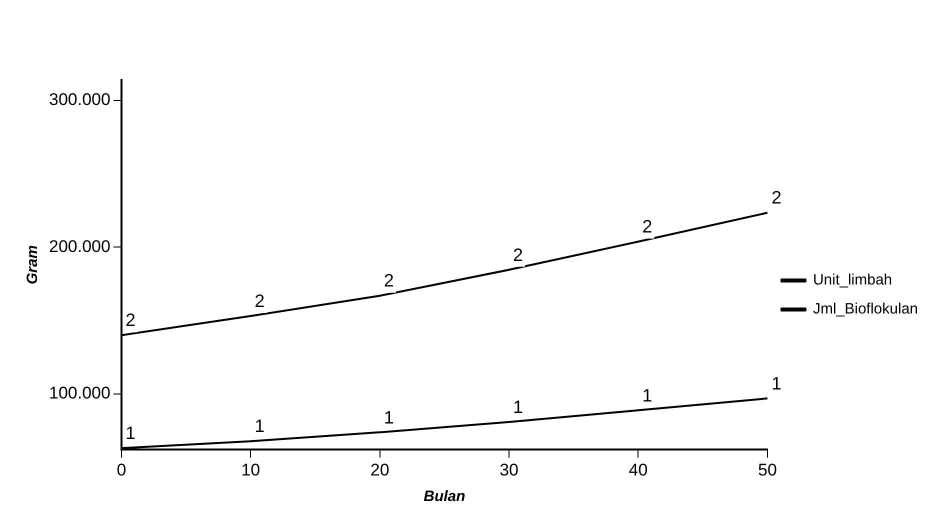 The width and height of the screenshot is (948, 520). I want to click on x-tick-label: 20, so click(380, 470).